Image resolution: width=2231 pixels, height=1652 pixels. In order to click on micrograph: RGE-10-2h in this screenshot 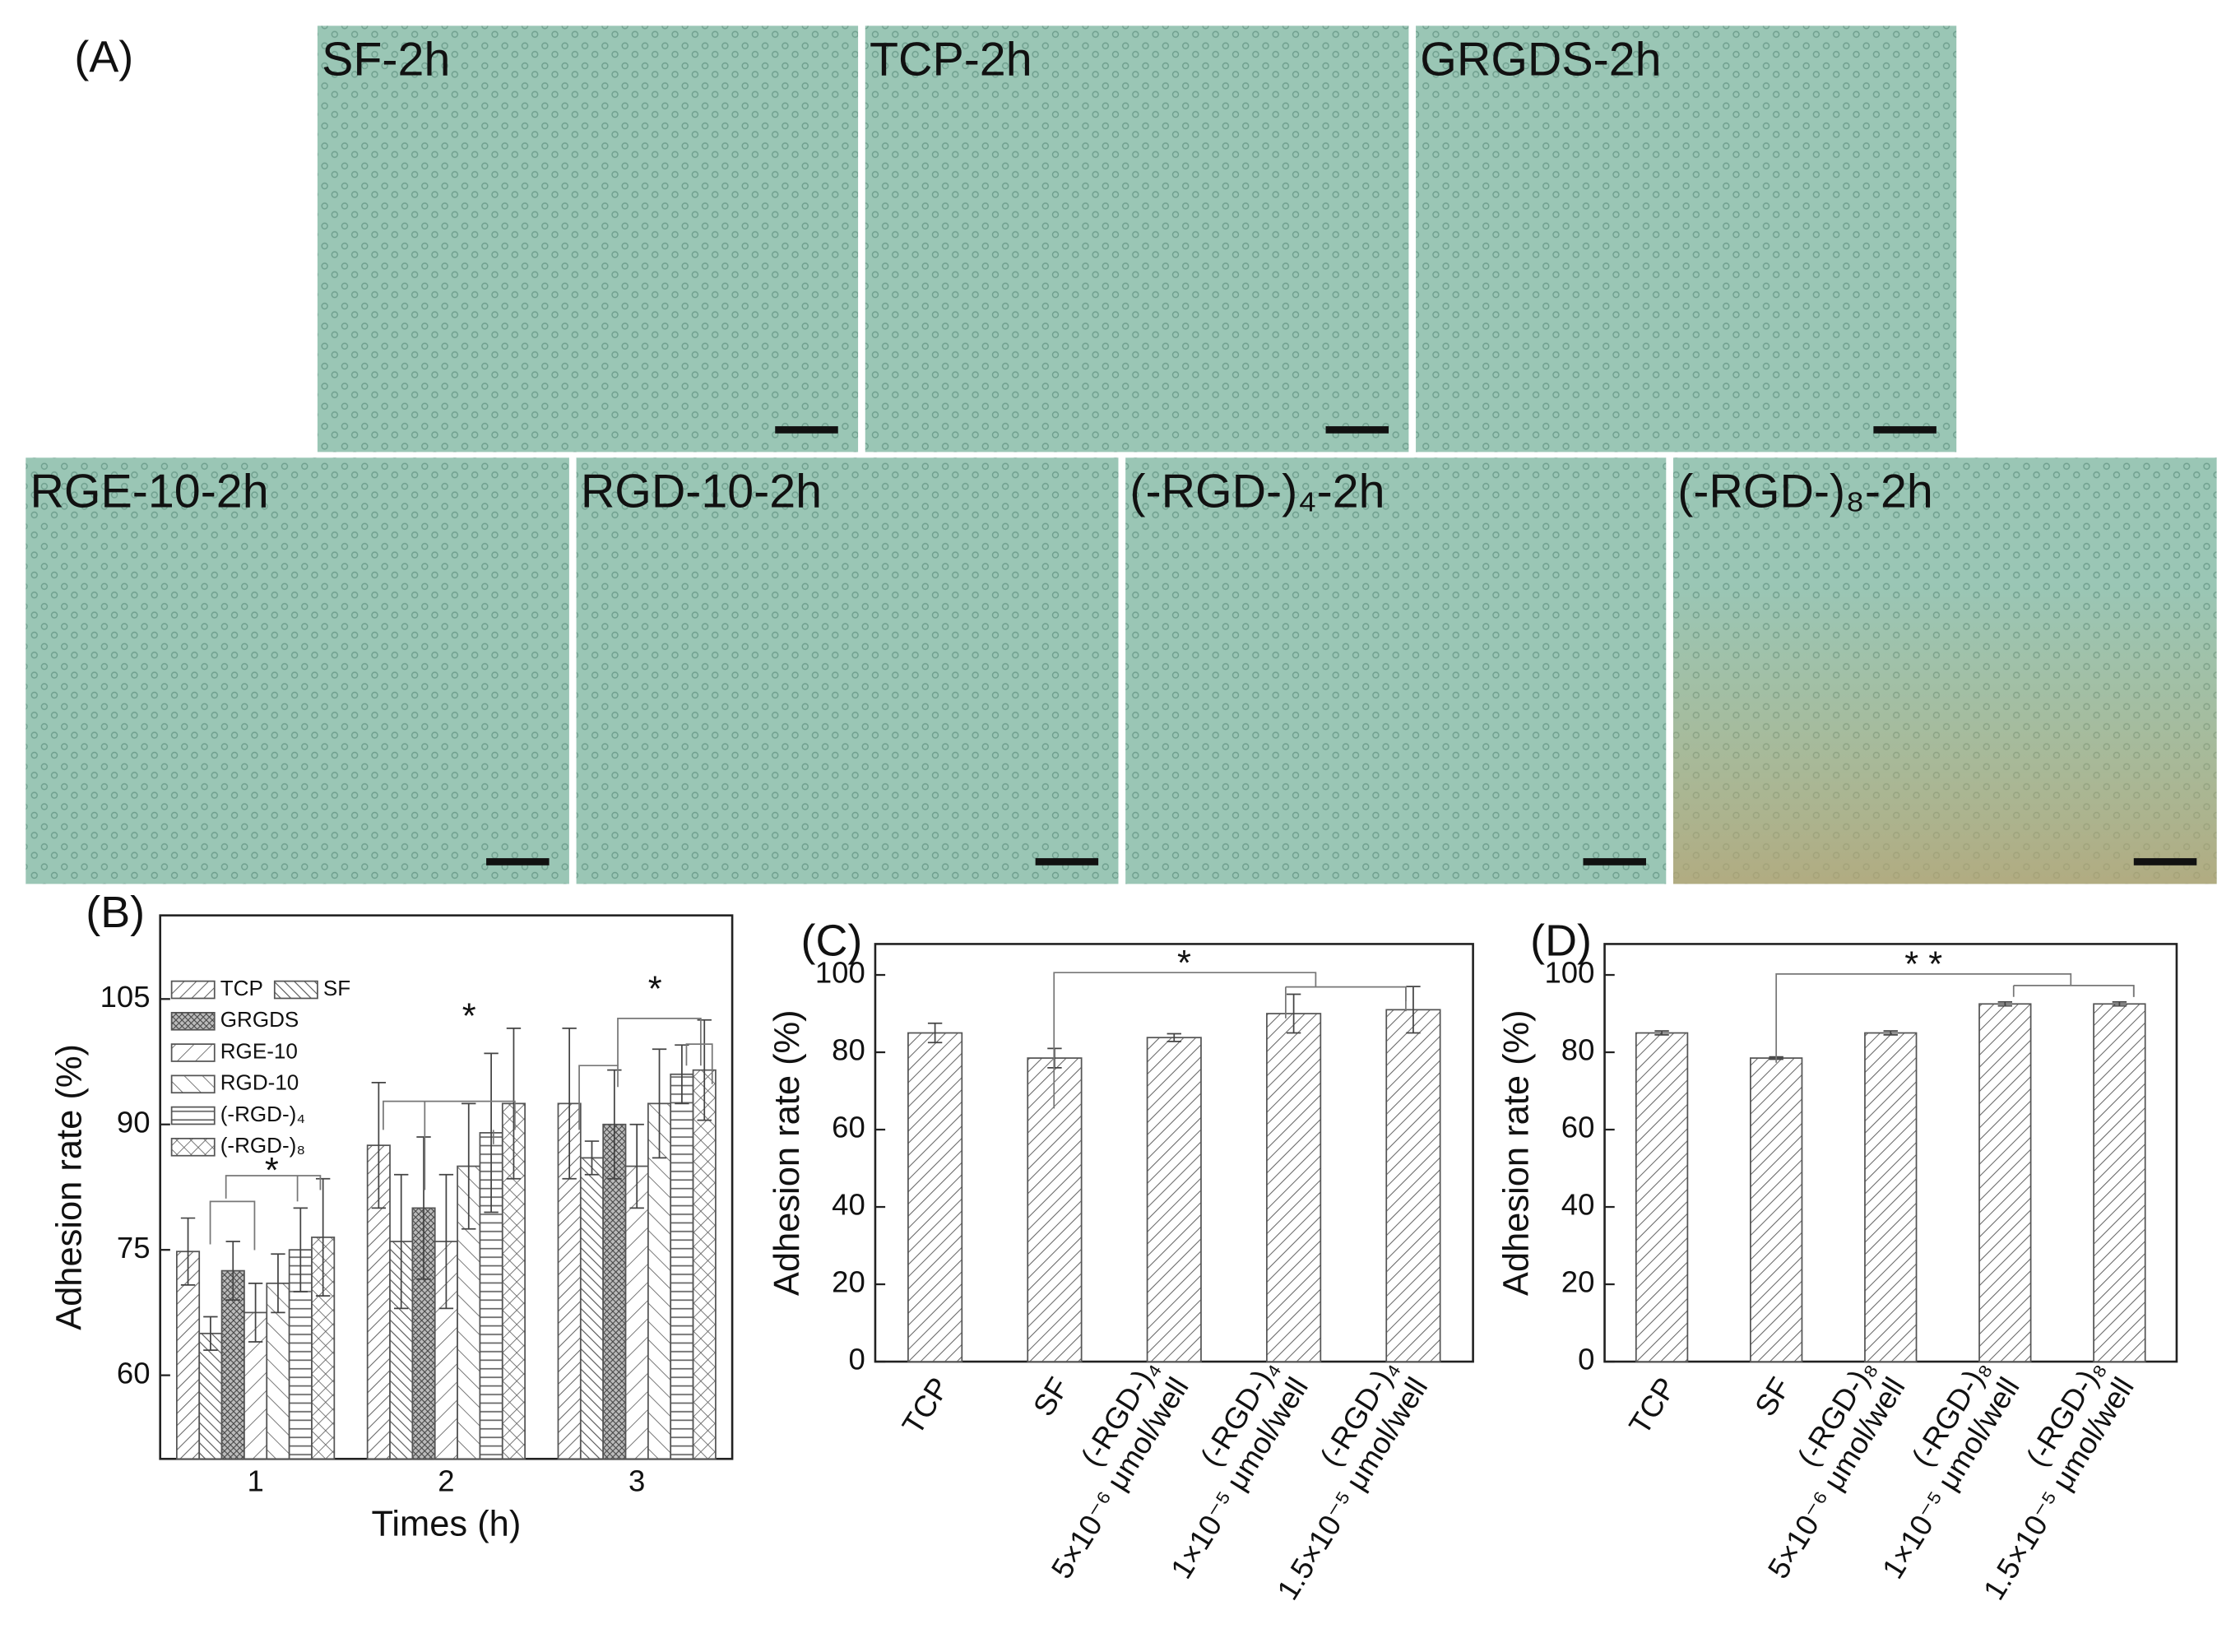, I will do `click(297, 671)`.